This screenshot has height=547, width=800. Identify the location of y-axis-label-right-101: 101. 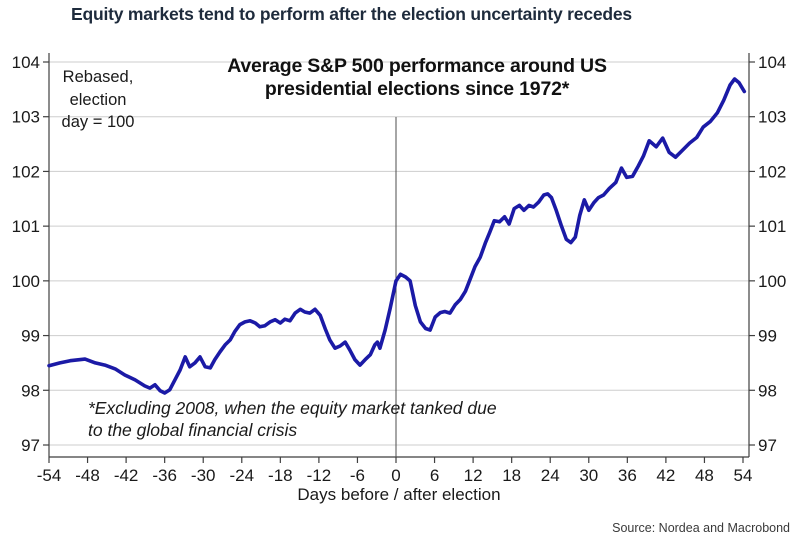
(772, 226).